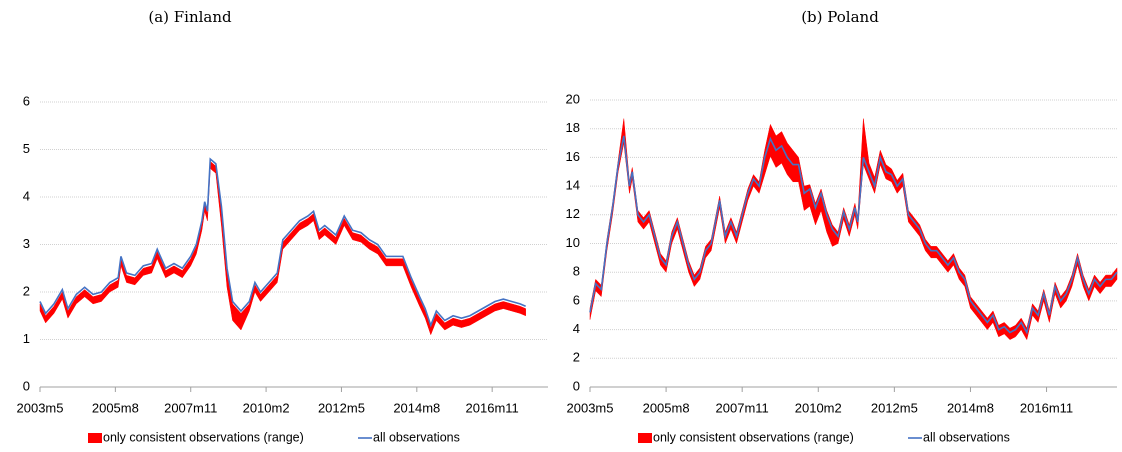 This screenshot has width=1122, height=452. Describe the element at coordinates (573, 185) in the screenshot. I see `y-tick-label: 14` at that location.